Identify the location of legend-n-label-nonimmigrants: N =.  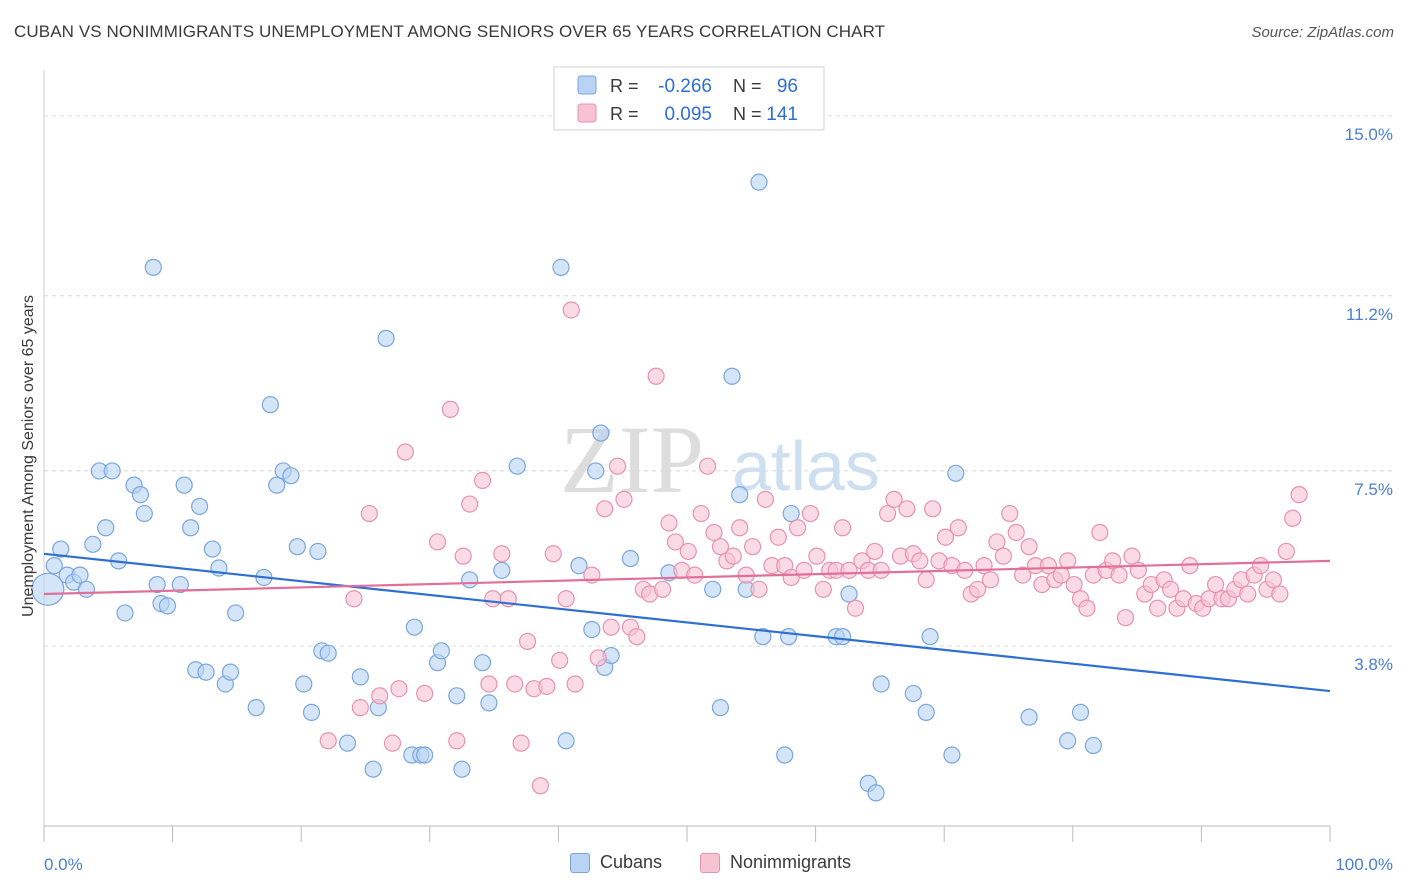
(747, 114).